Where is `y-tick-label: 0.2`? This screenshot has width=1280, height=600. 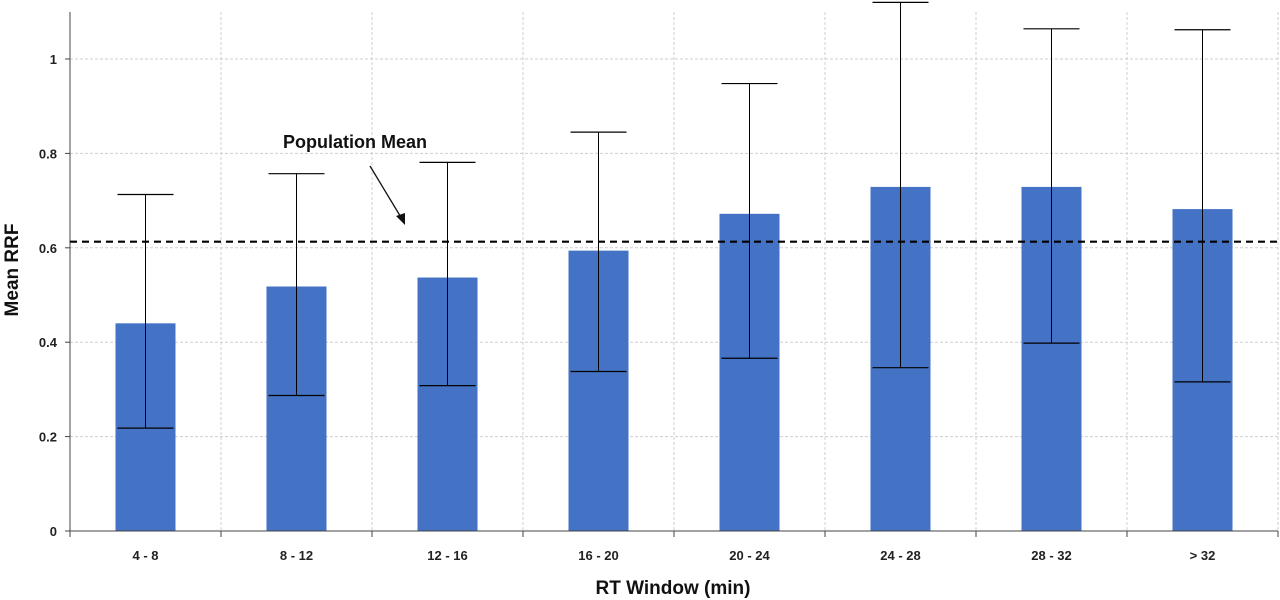 y-tick-label: 0.2 is located at coordinates (48, 437).